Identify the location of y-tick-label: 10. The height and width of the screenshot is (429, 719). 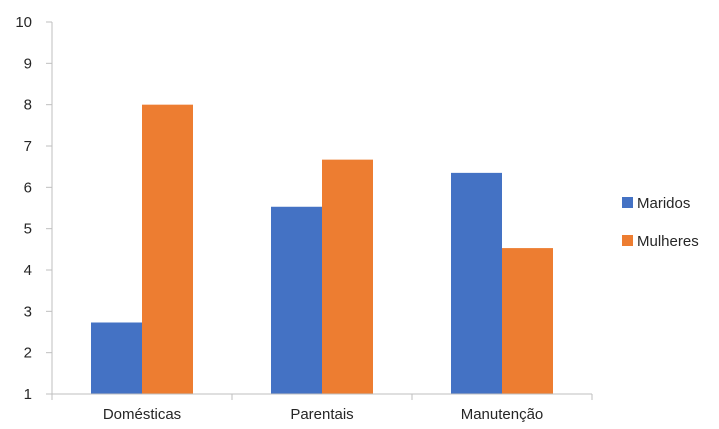
(23, 22).